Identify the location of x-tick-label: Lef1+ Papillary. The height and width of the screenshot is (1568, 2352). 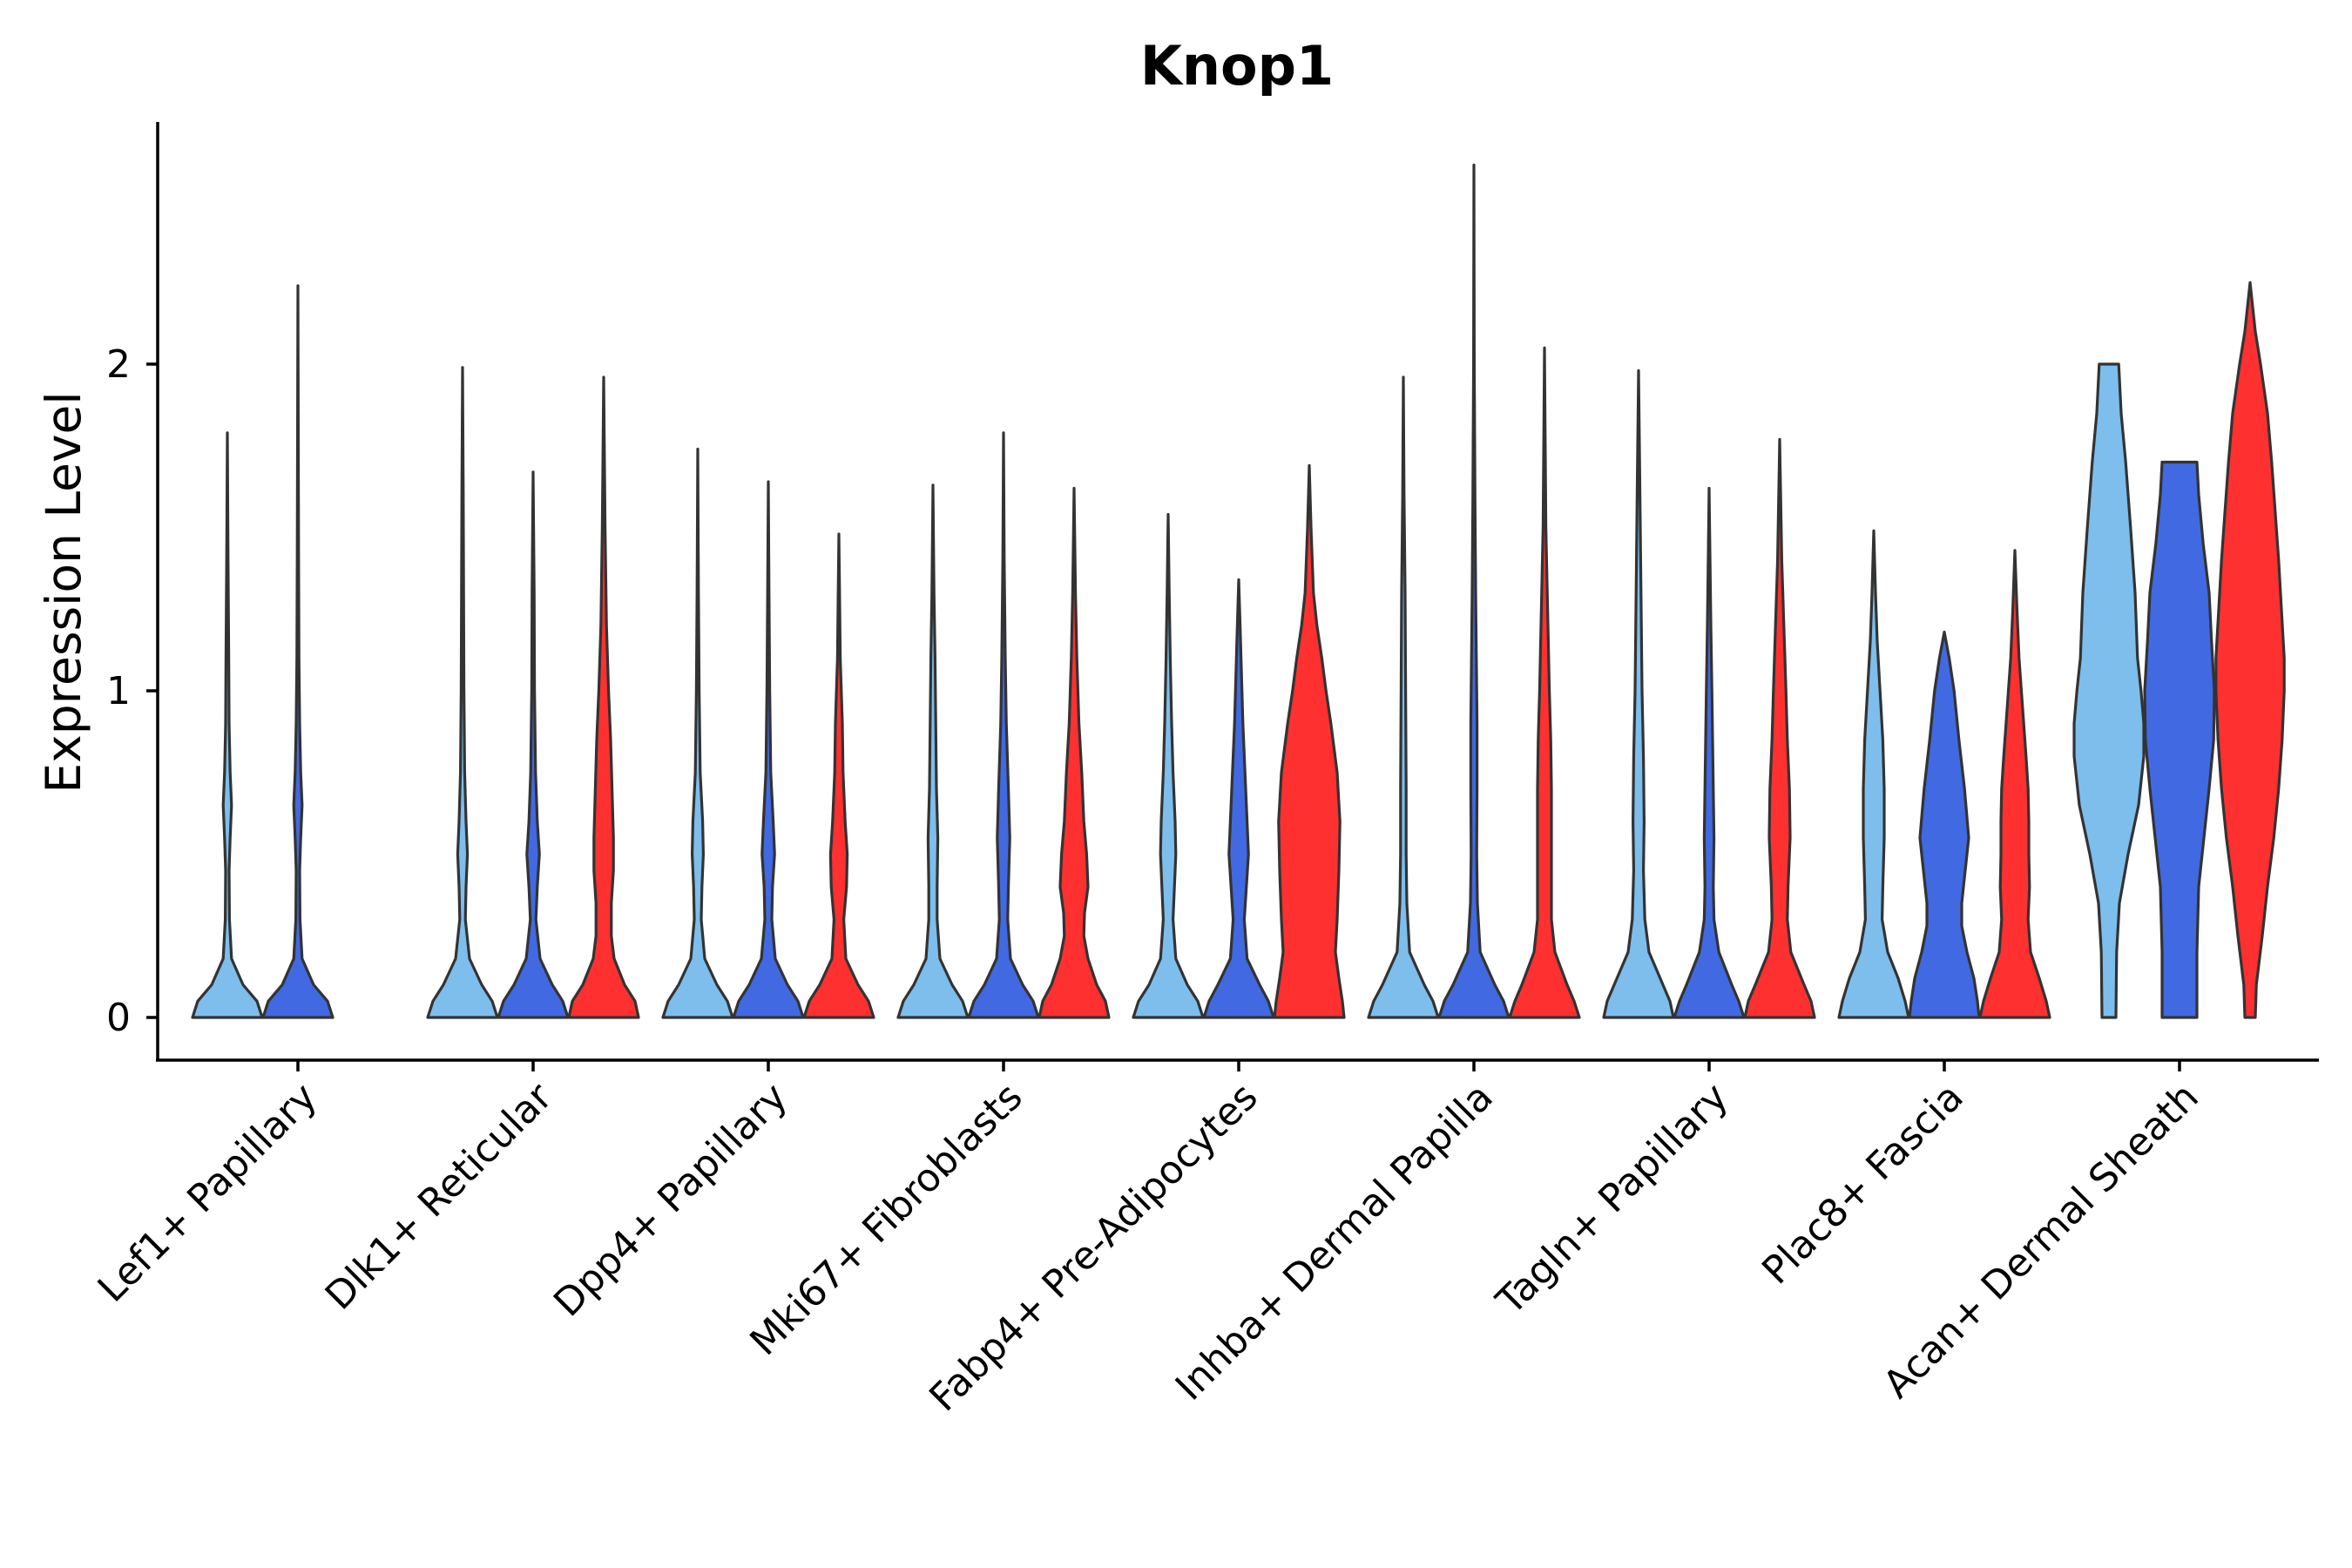
(208, 1193).